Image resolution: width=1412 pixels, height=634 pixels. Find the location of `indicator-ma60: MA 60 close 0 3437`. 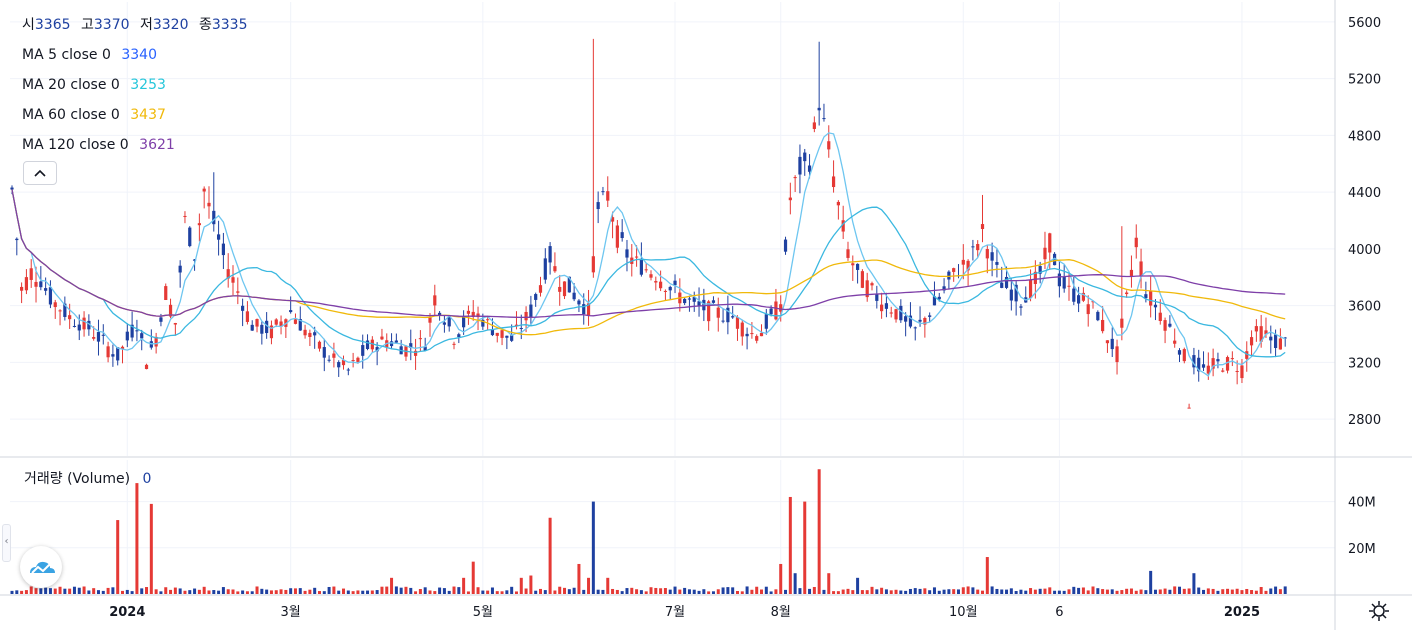

indicator-ma60: MA 60 close 0 3437 is located at coordinates (137, 115).